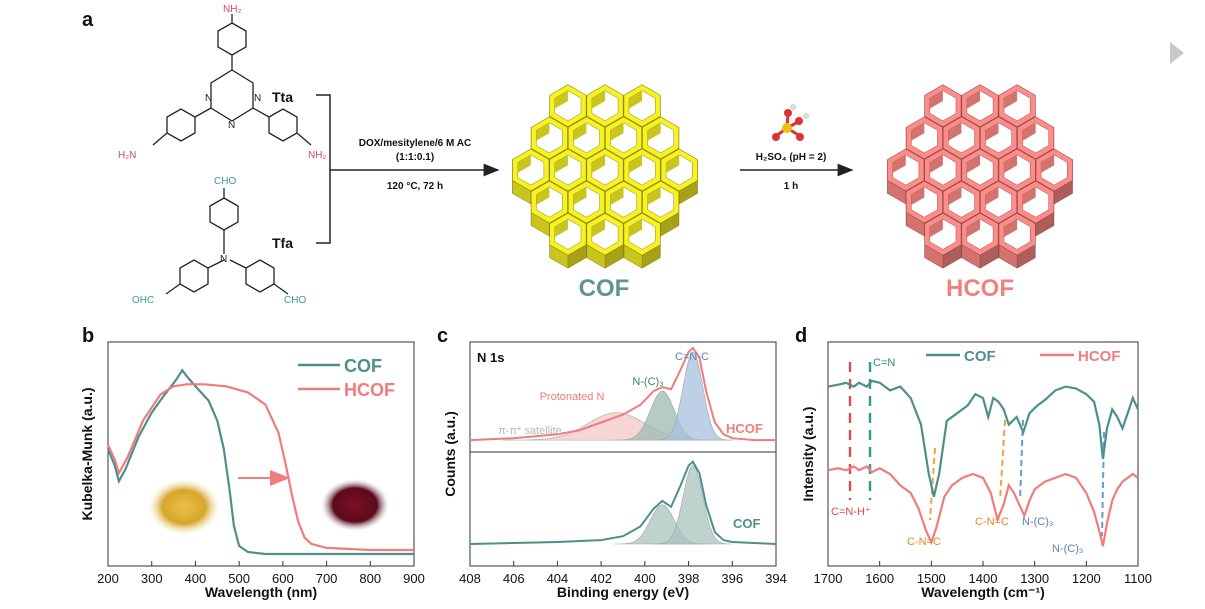  I want to click on sulfuric-acid-molecule-icon, so click(790, 122).